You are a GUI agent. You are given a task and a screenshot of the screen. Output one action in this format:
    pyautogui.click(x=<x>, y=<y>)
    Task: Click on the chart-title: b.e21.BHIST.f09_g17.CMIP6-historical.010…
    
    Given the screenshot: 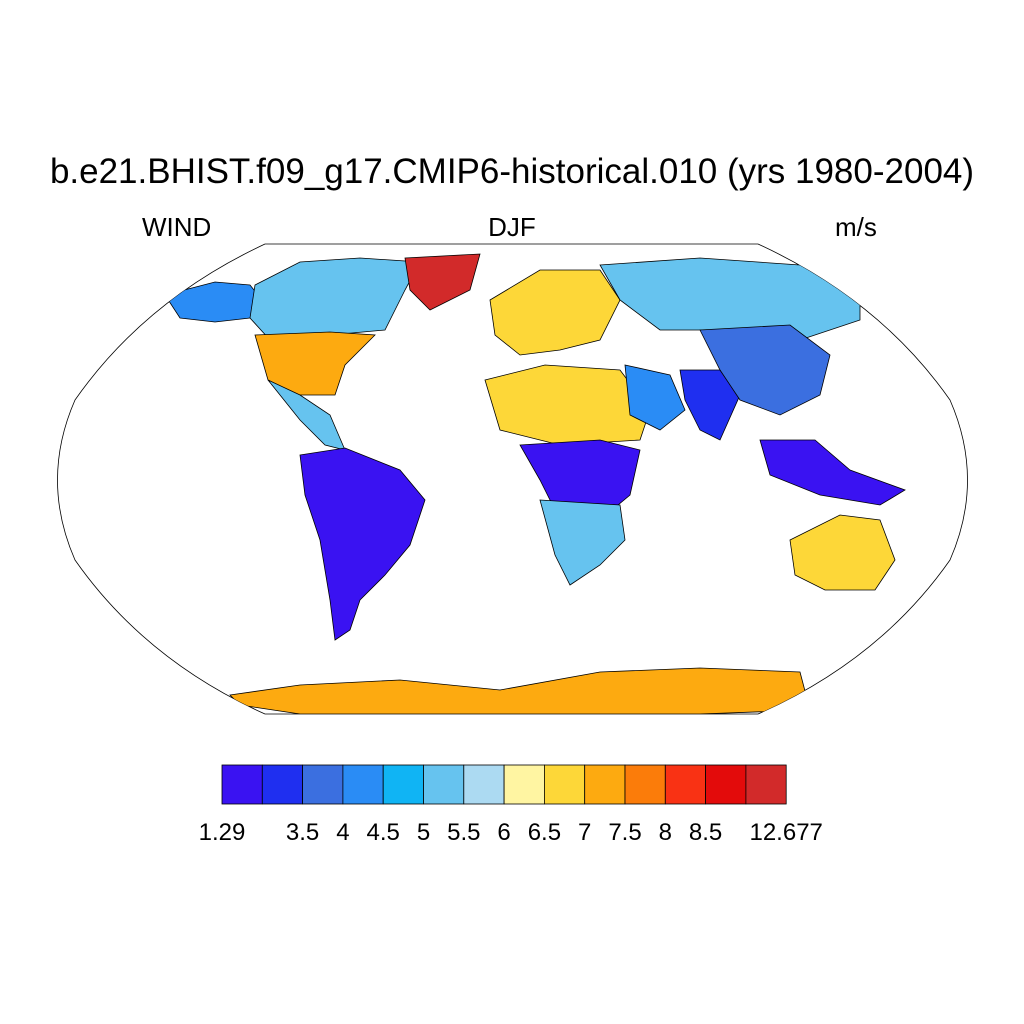 What is the action you would take?
    pyautogui.click(x=512, y=171)
    